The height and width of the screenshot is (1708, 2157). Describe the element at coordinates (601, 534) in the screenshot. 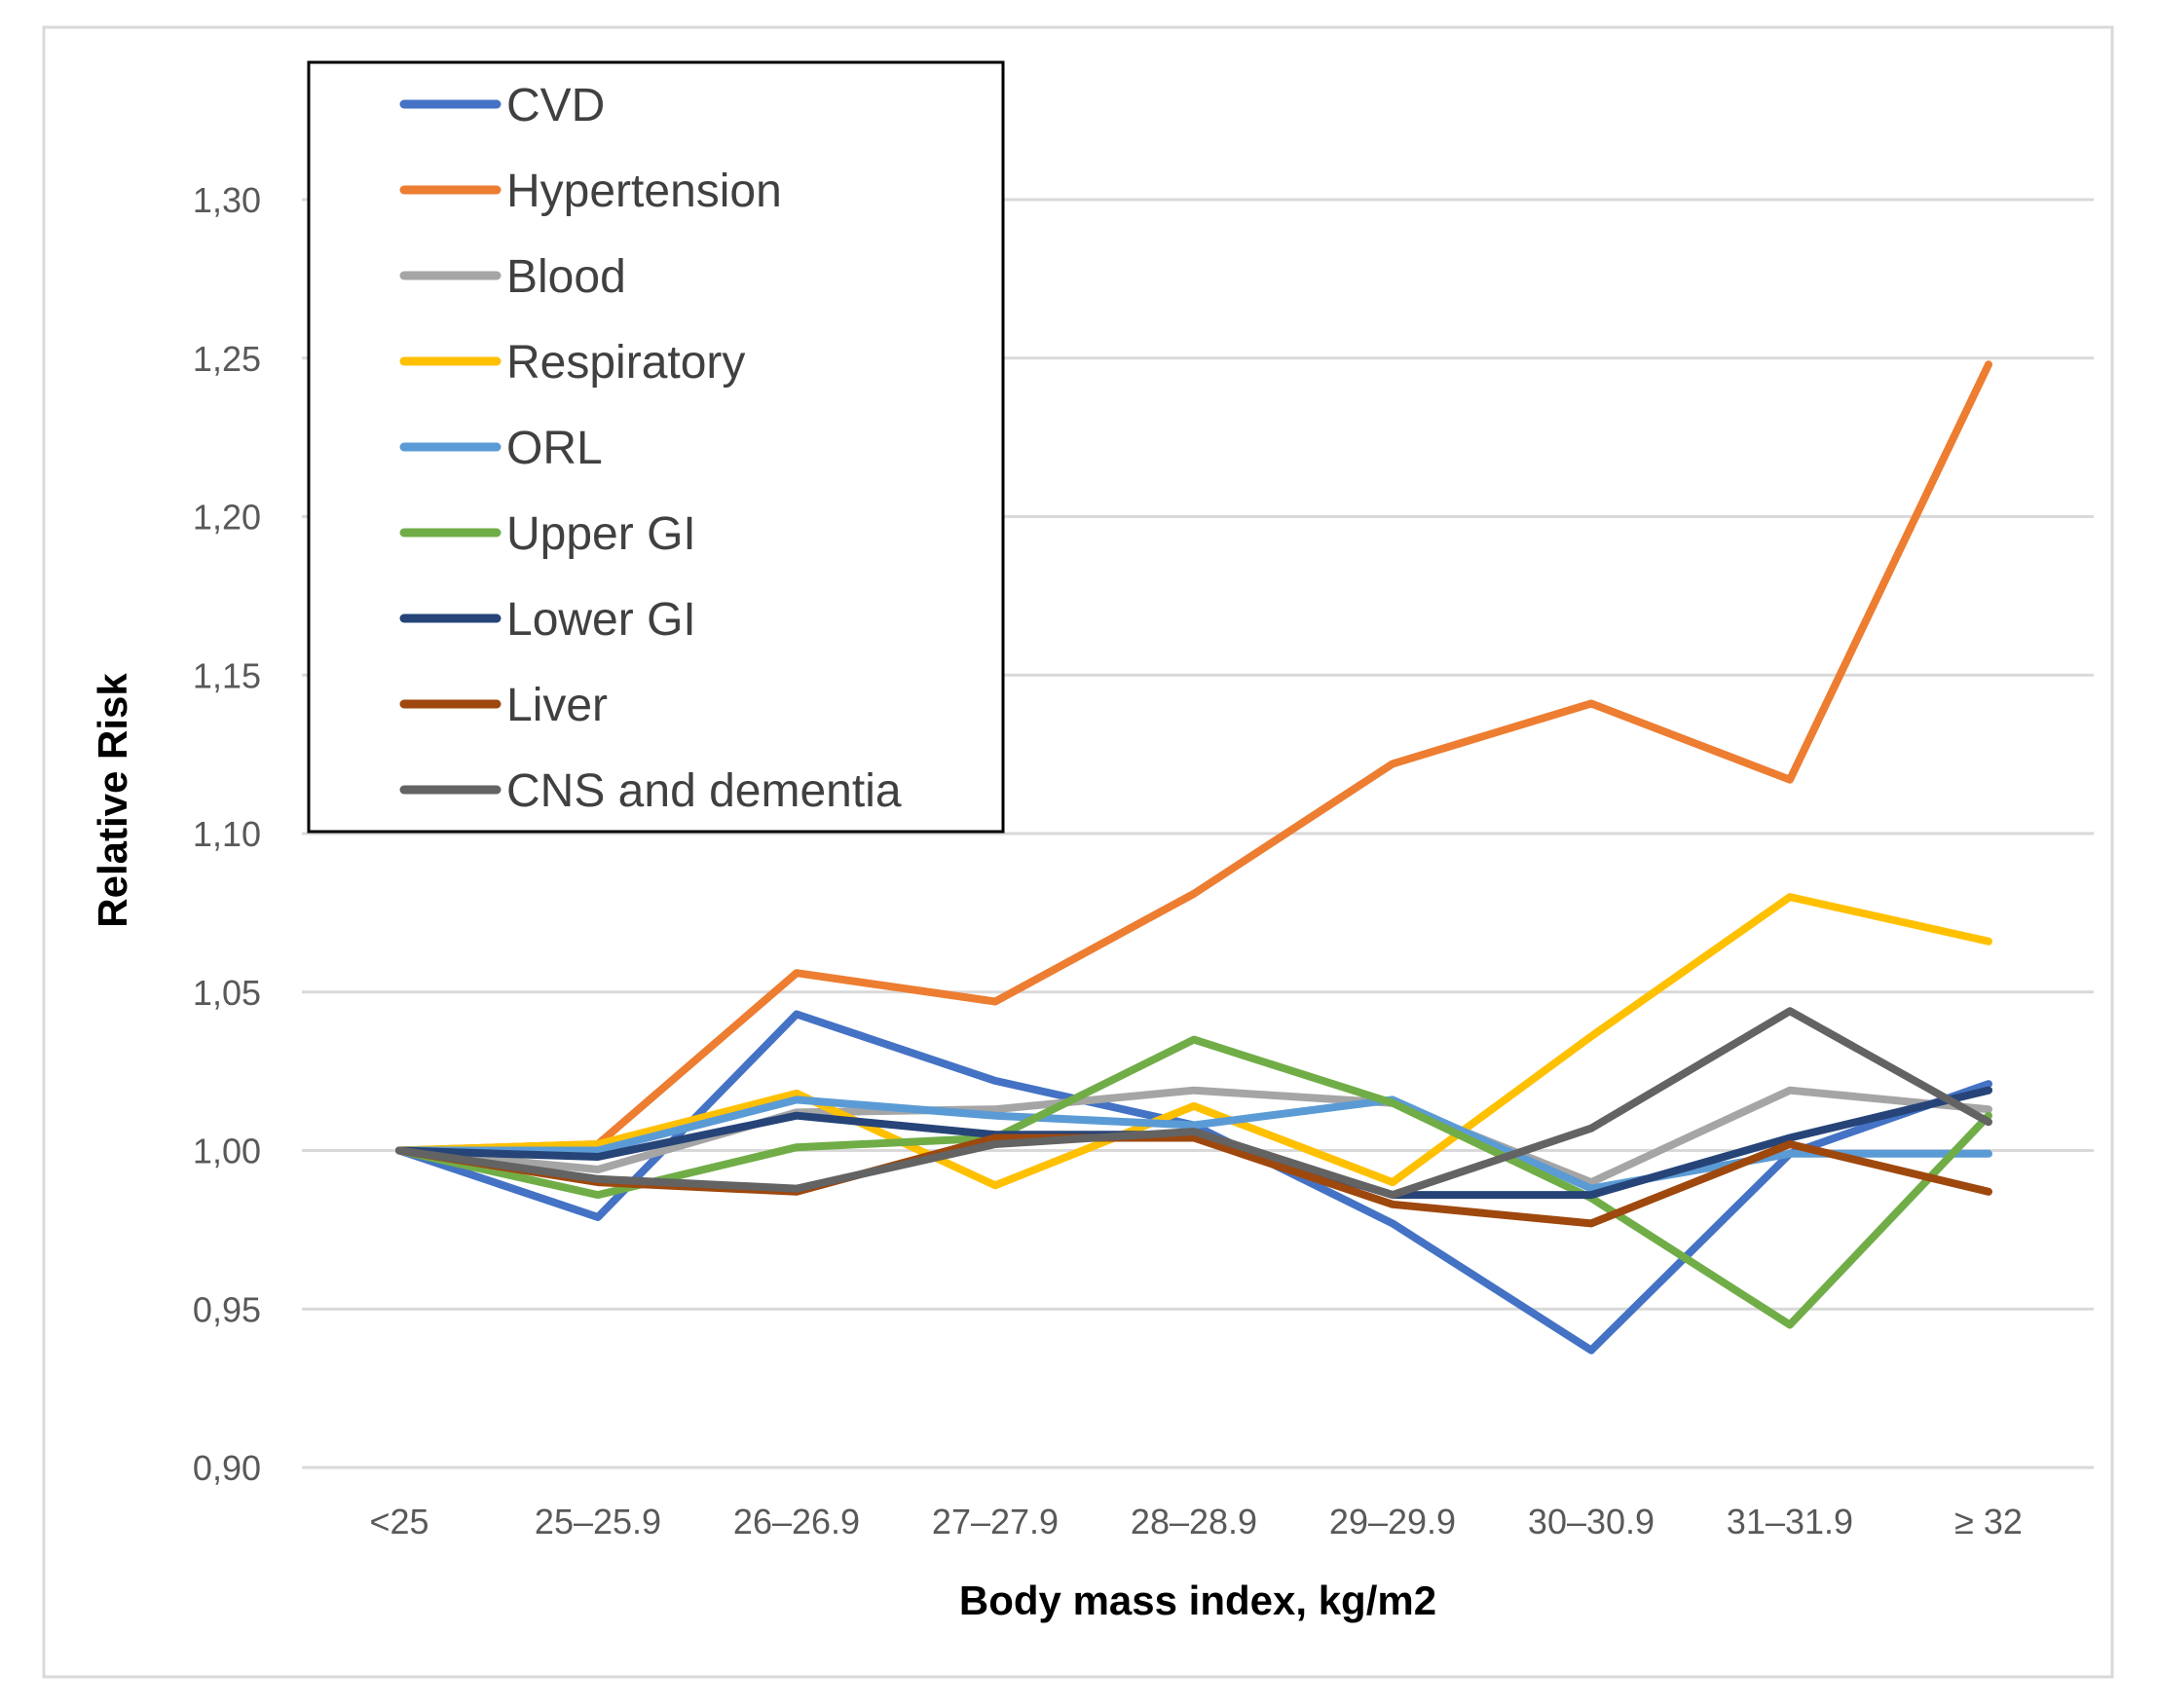

I see `legend-label-upper-gi: Upper GI` at that location.